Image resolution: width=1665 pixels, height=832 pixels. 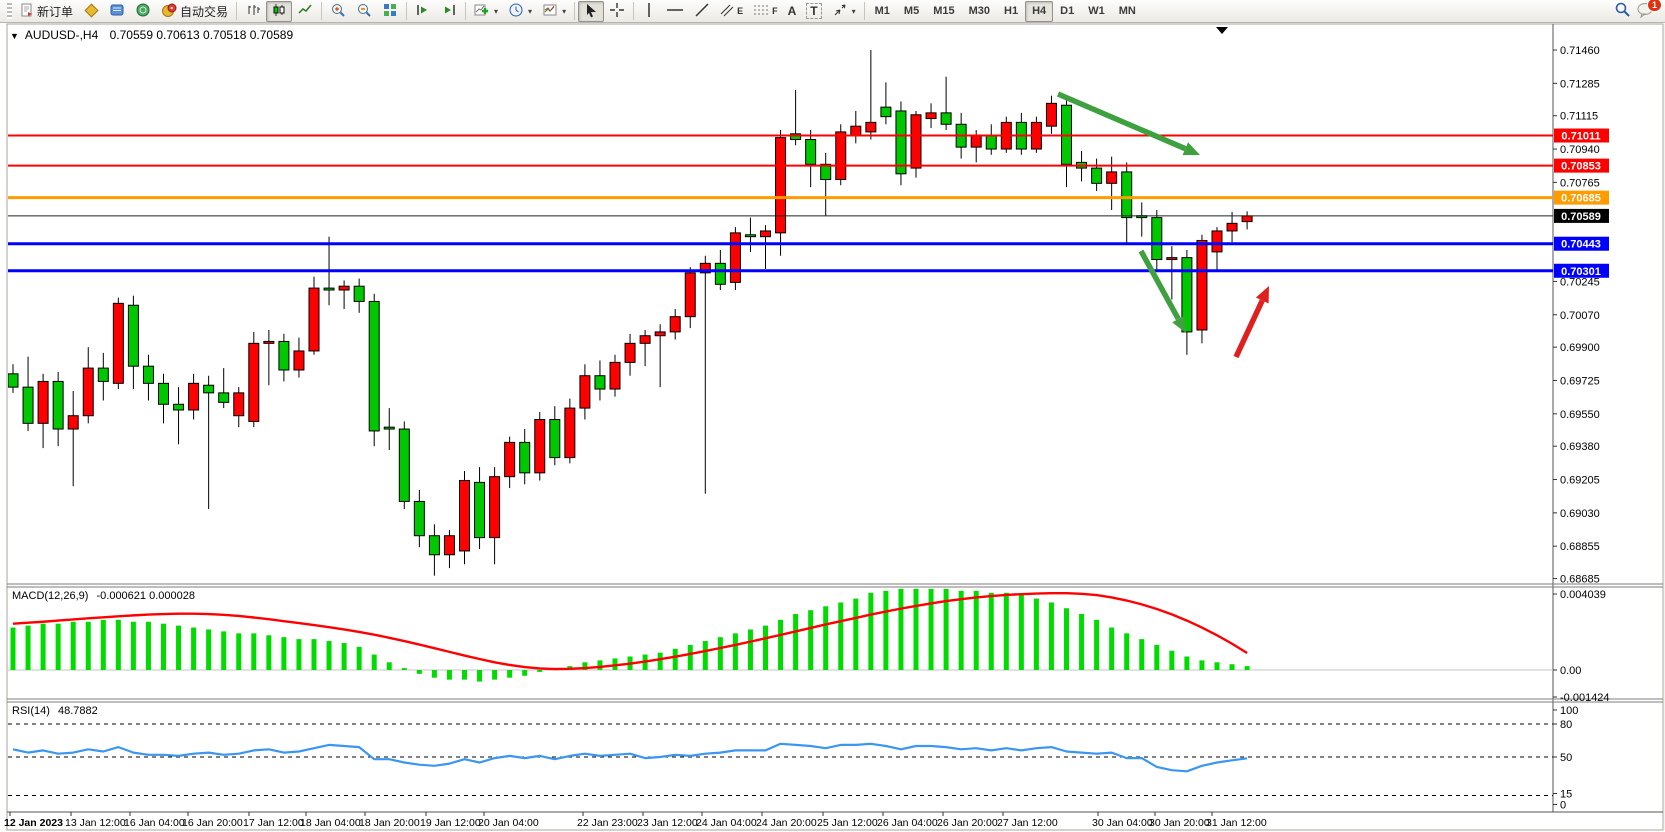 What do you see at coordinates (564, 11) in the screenshot?
I see `dropdown-caret-icon: ▾` at bounding box center [564, 11].